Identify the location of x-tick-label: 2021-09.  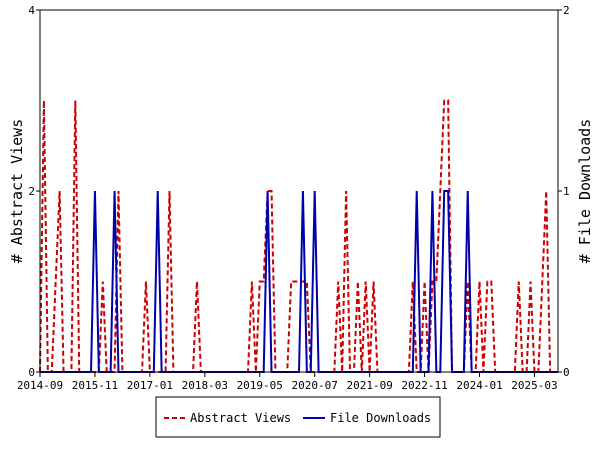
(369, 385).